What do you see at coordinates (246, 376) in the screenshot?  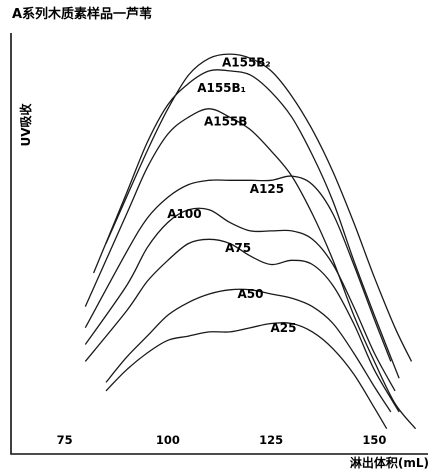 I see `series-line-a25` at bounding box center [246, 376].